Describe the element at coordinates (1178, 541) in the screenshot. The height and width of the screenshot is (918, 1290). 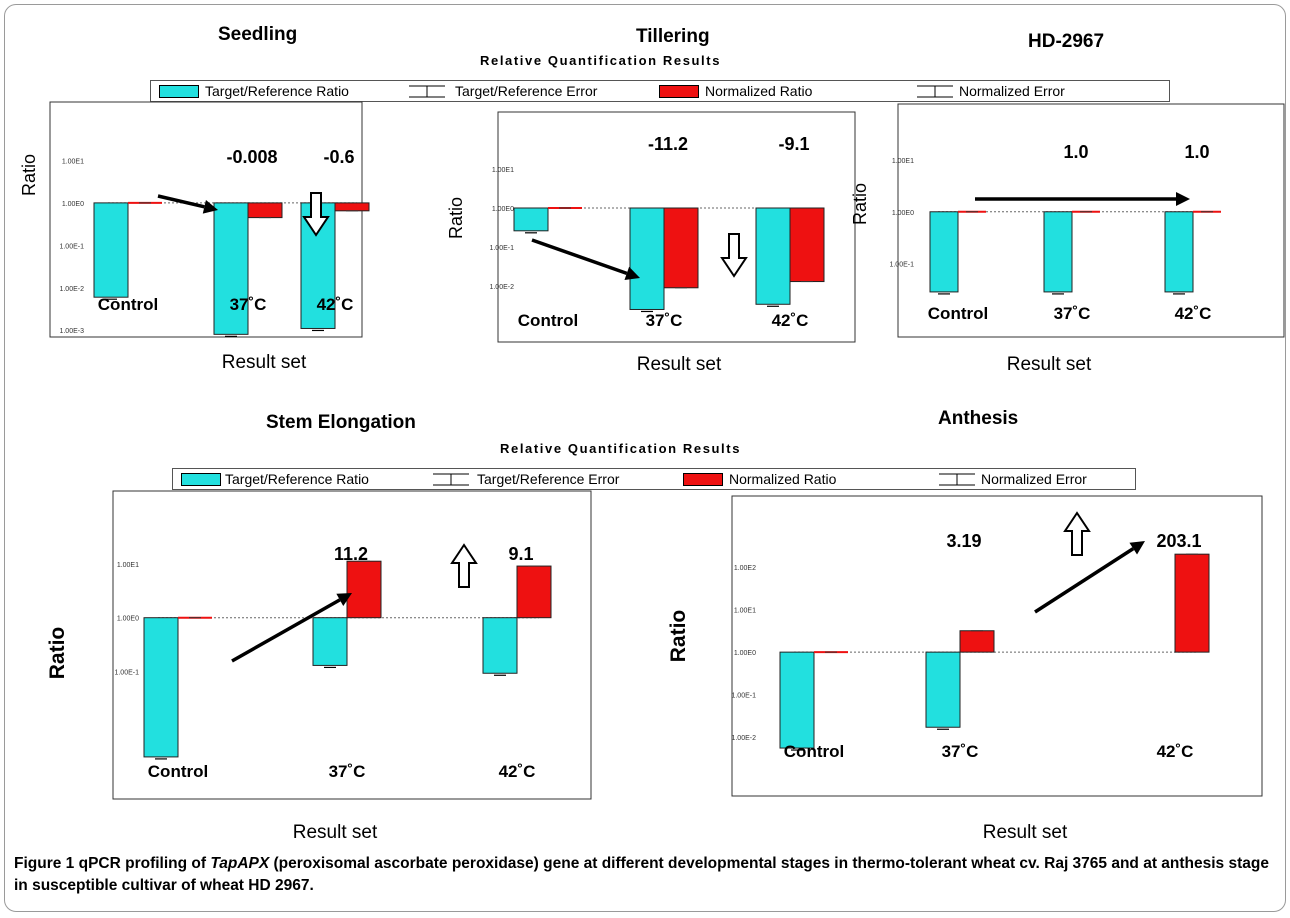
I see `value-annotation-2: 203.1` at that location.